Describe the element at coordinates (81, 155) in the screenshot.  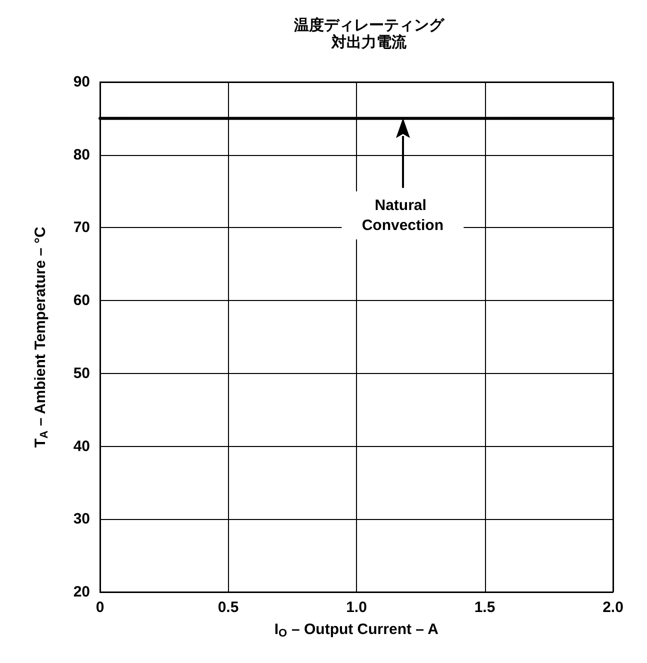
I see `y-tick-label: 80` at that location.